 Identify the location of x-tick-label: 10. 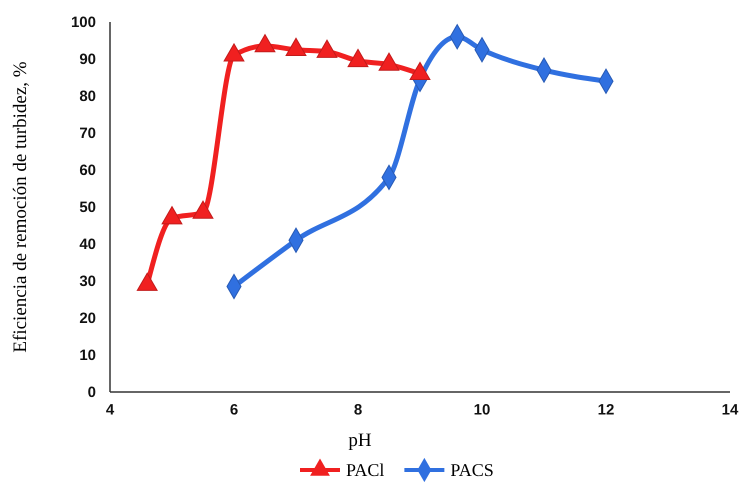
(482, 410).